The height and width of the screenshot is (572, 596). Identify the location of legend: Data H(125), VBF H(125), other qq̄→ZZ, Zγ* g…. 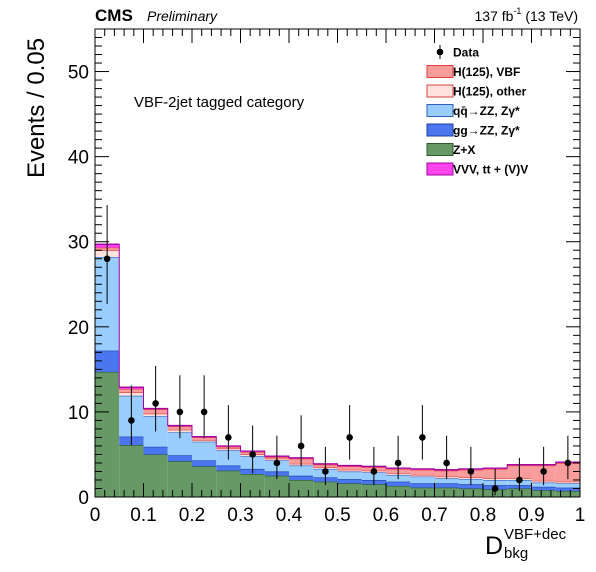
(477, 111).